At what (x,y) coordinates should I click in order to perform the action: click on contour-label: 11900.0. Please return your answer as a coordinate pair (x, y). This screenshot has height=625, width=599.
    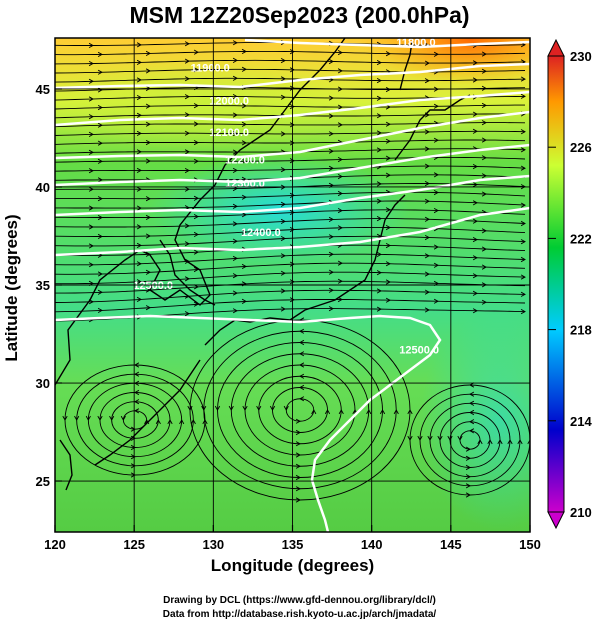
    Looking at the image, I should click on (210, 68).